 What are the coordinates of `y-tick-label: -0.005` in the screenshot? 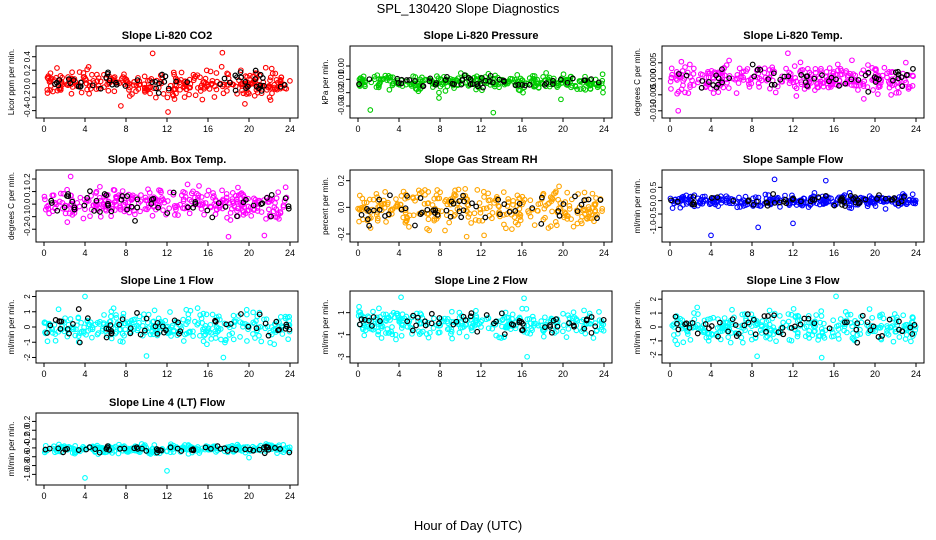 It's located at (653, 94).